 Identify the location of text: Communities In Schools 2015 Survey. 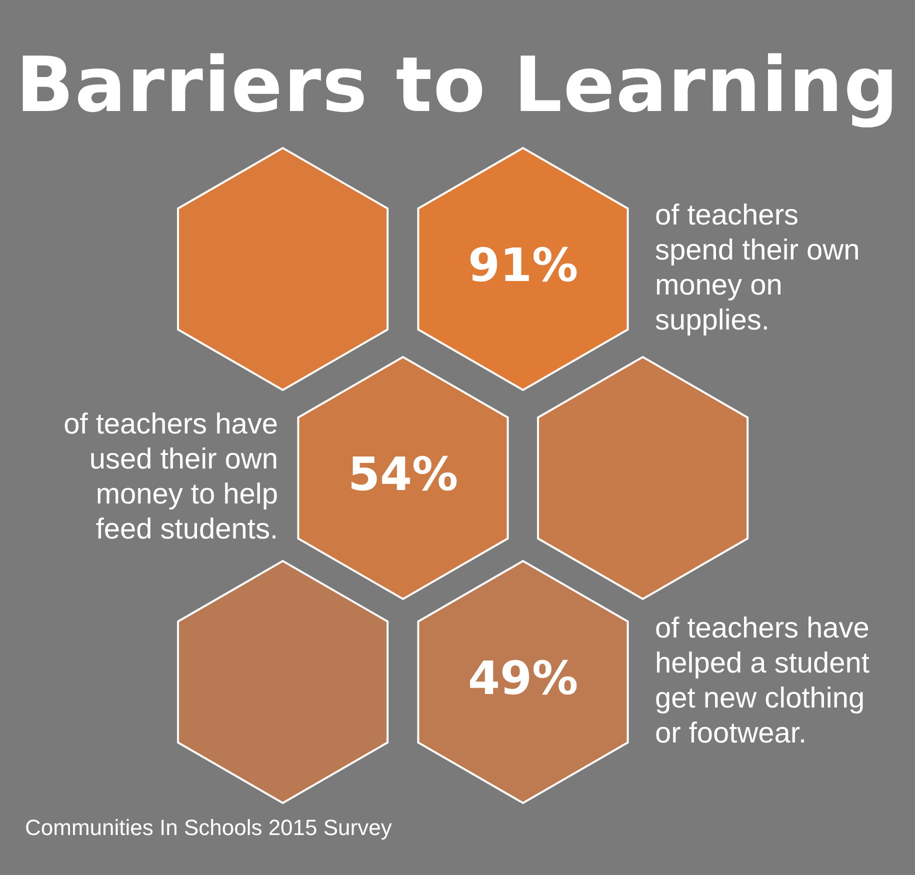
(208, 828).